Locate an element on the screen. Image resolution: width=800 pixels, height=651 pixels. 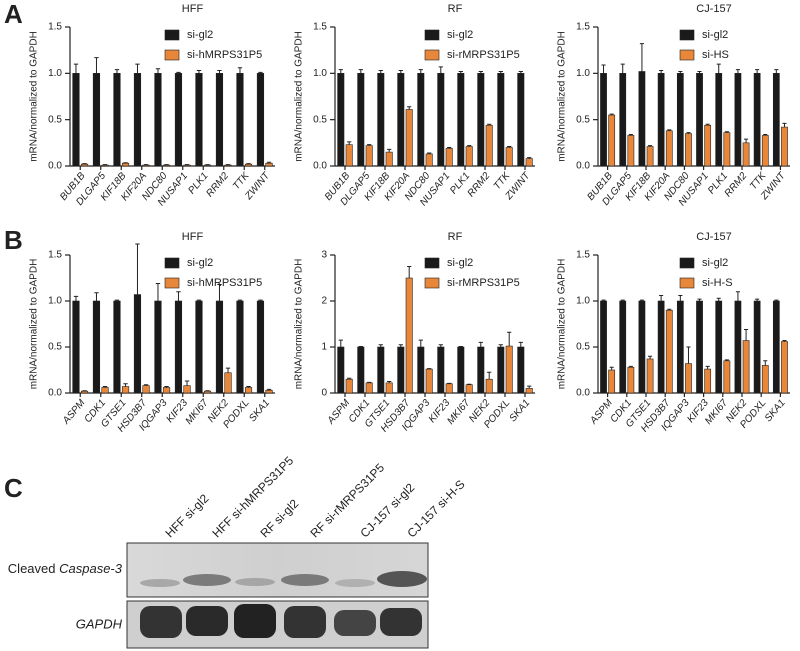
x-tick-label: MKI67 is located at coordinates (197, 412).